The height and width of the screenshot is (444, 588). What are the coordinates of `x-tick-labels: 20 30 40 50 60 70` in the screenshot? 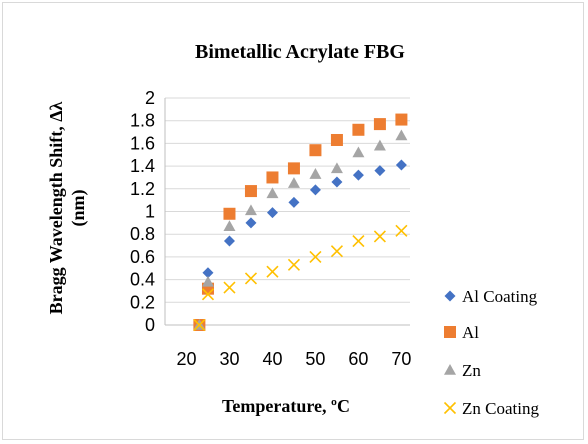 It's located at (293, 359).